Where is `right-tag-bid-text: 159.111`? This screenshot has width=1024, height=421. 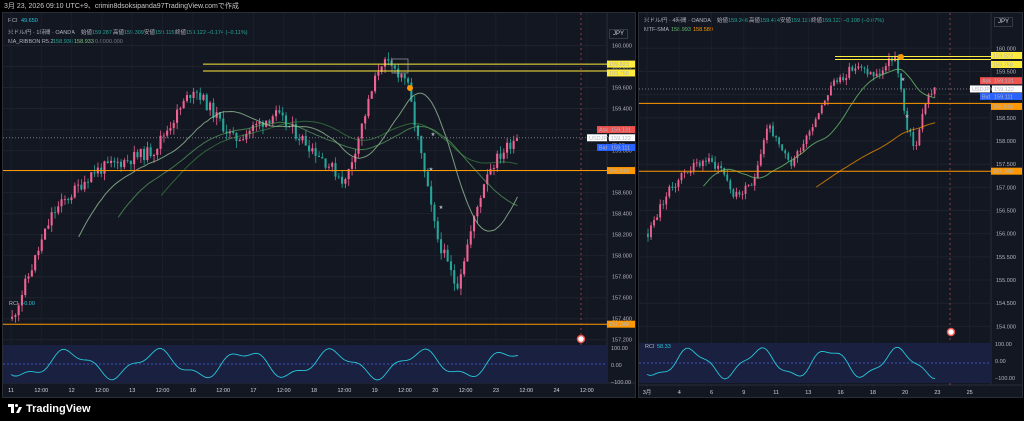
right-tag-bid-text: 159.111 is located at coordinates (1003, 97).